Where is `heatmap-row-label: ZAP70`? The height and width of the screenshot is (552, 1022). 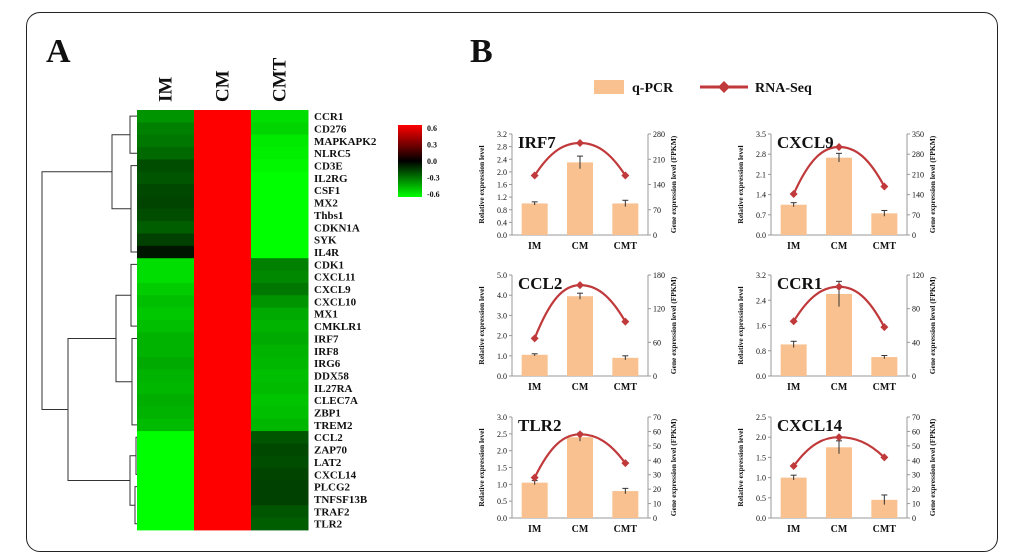 heatmap-row-label: ZAP70 is located at coordinates (331, 451).